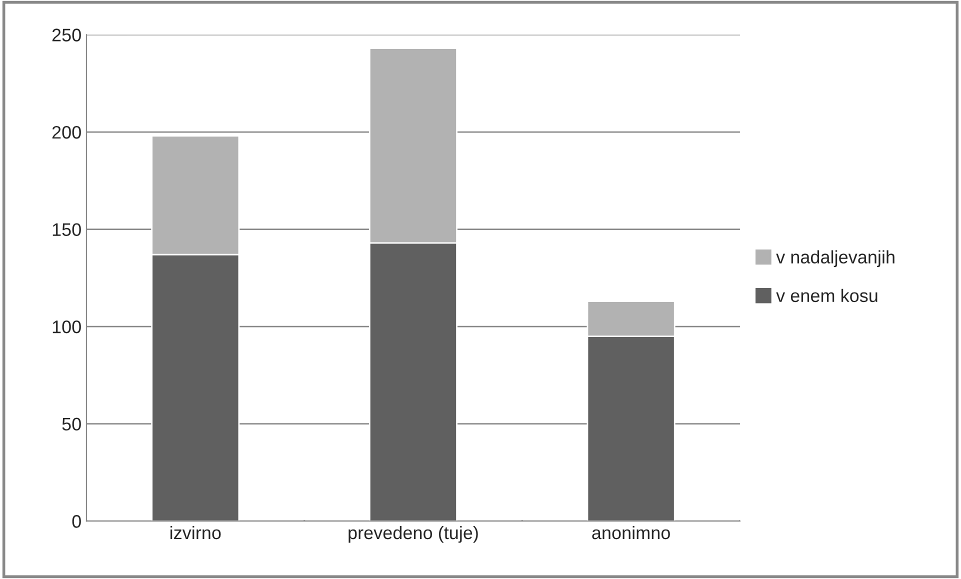 Image resolution: width=961 pixels, height=579 pixels. I want to click on y-tick-label: 50, so click(71, 424).